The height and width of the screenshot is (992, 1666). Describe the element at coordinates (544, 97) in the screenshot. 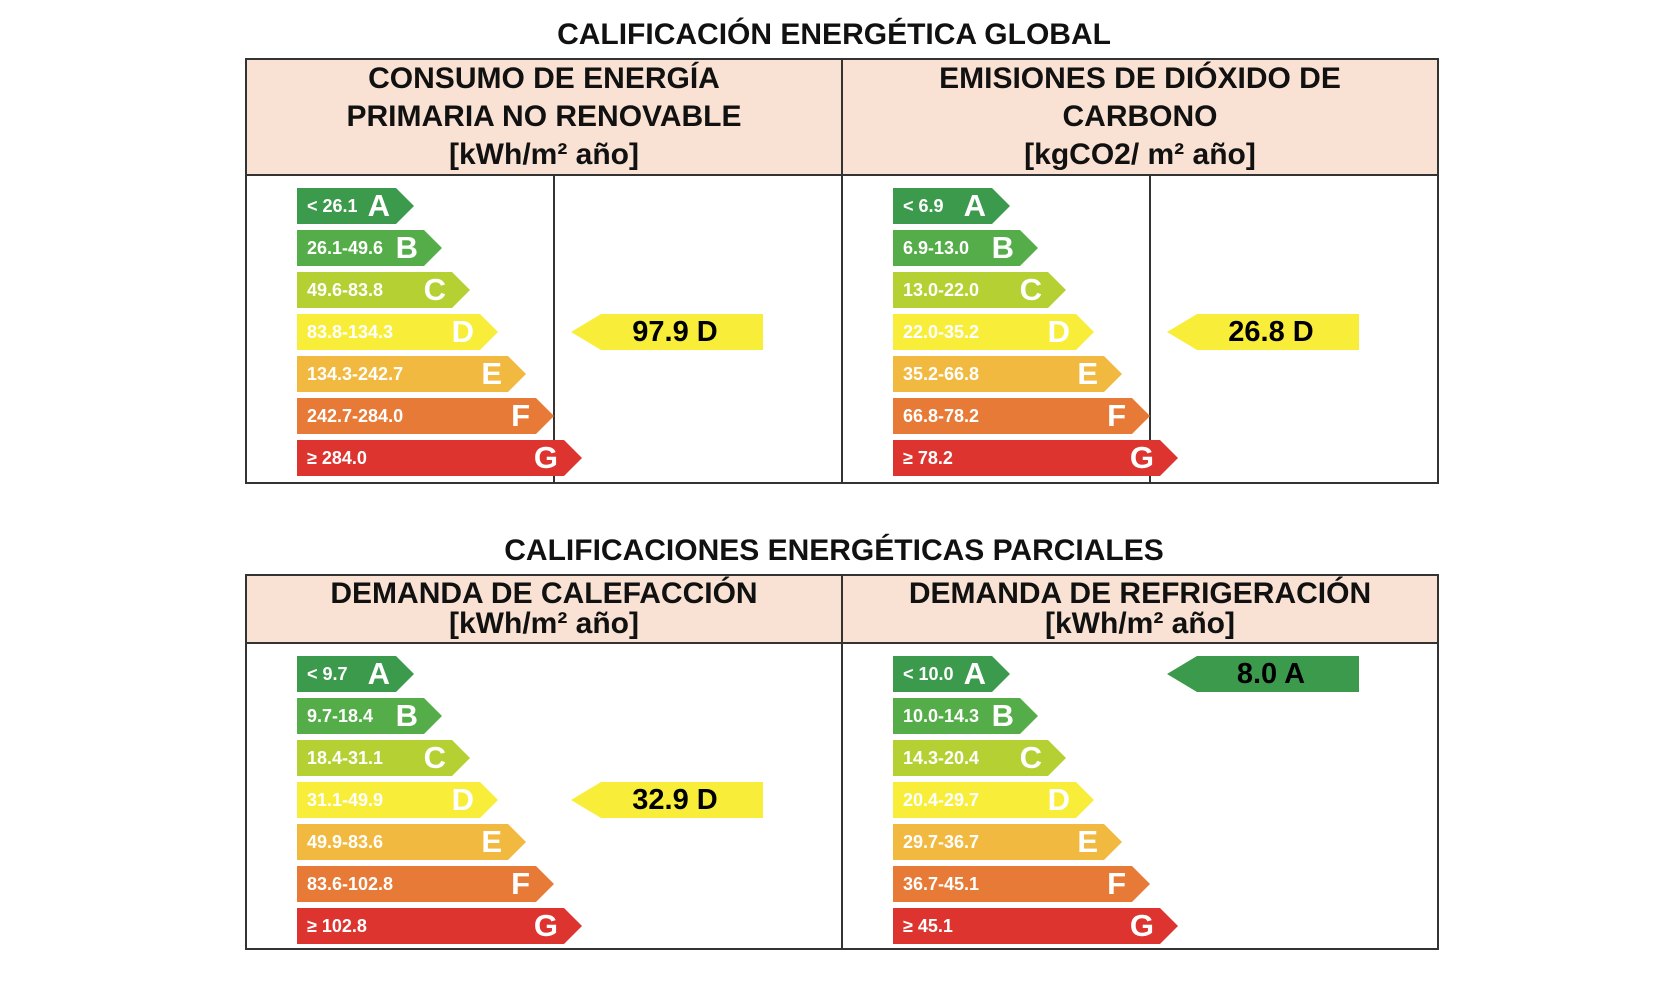

I see `consumo-title: CONSUMO DE ENERGÍA PRIMARIA NO RENOVABLE` at that location.